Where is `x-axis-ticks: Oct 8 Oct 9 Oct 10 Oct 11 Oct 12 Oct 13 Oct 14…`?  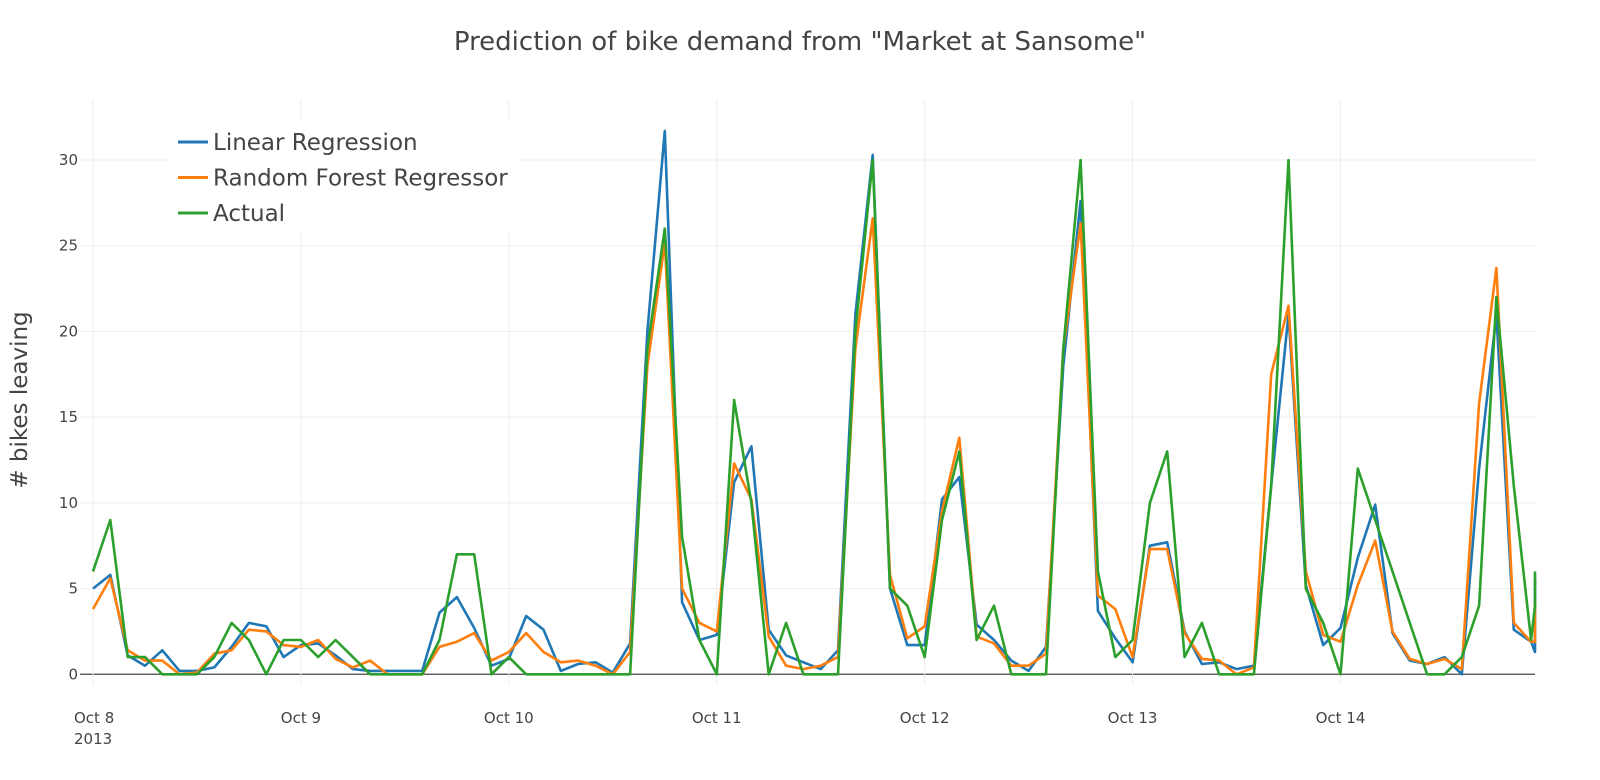 x-axis-ticks: Oct 8 Oct 9 Oct 10 Oct 11 Oct 12 Oct 13 Oct 14… is located at coordinates (719, 728).